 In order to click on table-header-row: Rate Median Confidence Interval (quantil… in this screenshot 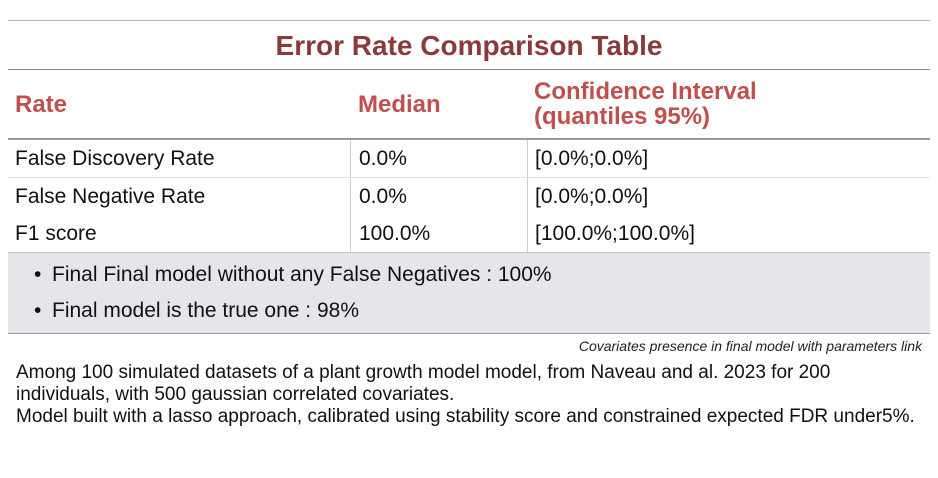, I will do `click(469, 104)`.